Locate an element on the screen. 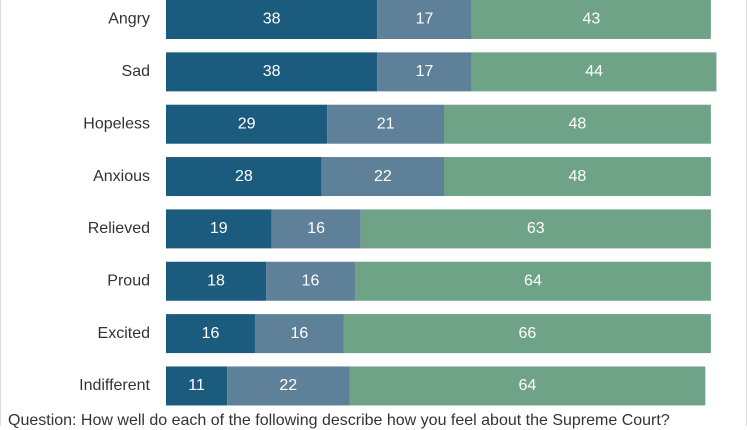 The width and height of the screenshot is (747, 430). bar-value-label: 21 is located at coordinates (386, 123).